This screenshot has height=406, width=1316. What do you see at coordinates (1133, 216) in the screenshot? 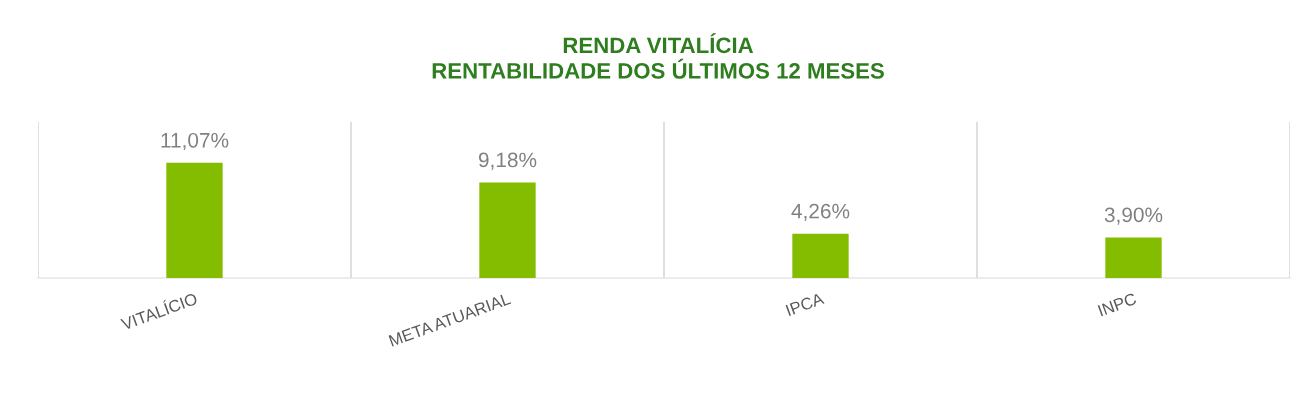
I see `data-label: 3,90%` at bounding box center [1133, 216].